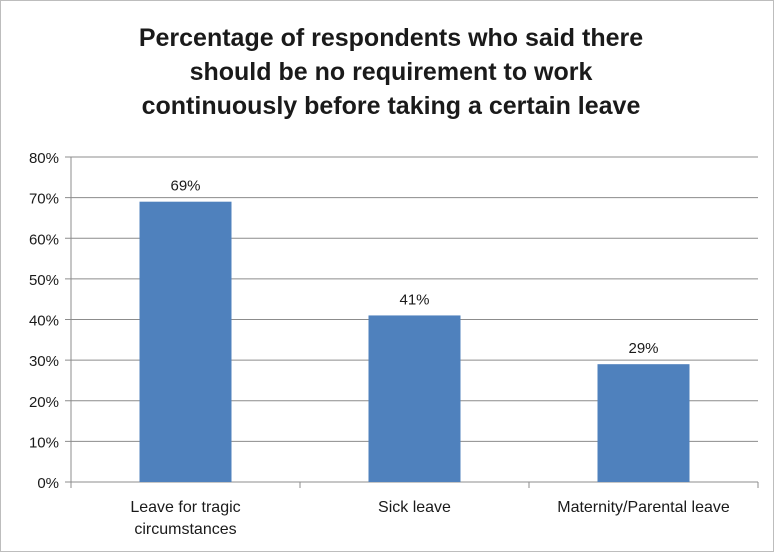 This screenshot has height=552, width=774. I want to click on y-tick-label: 10%, so click(44, 442).